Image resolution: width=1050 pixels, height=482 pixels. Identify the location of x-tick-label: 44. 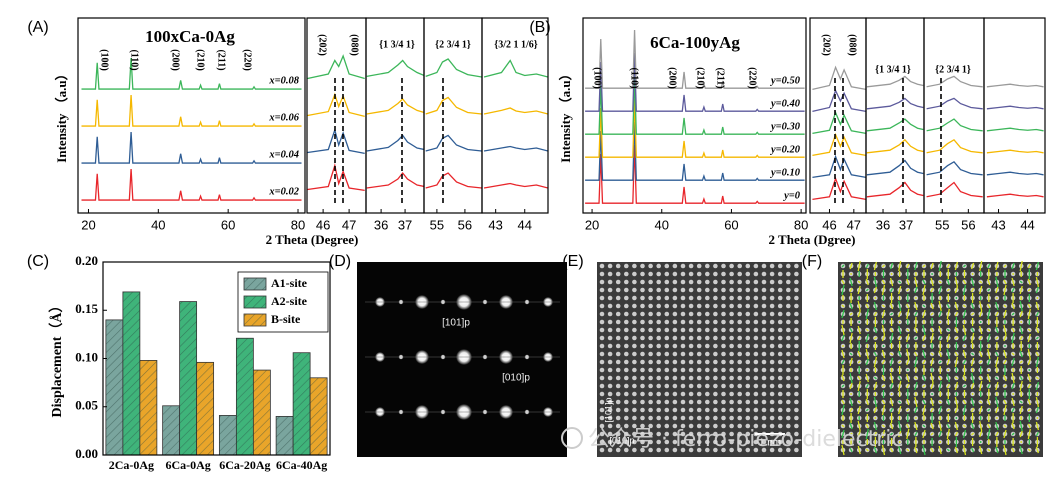
(1027, 224).